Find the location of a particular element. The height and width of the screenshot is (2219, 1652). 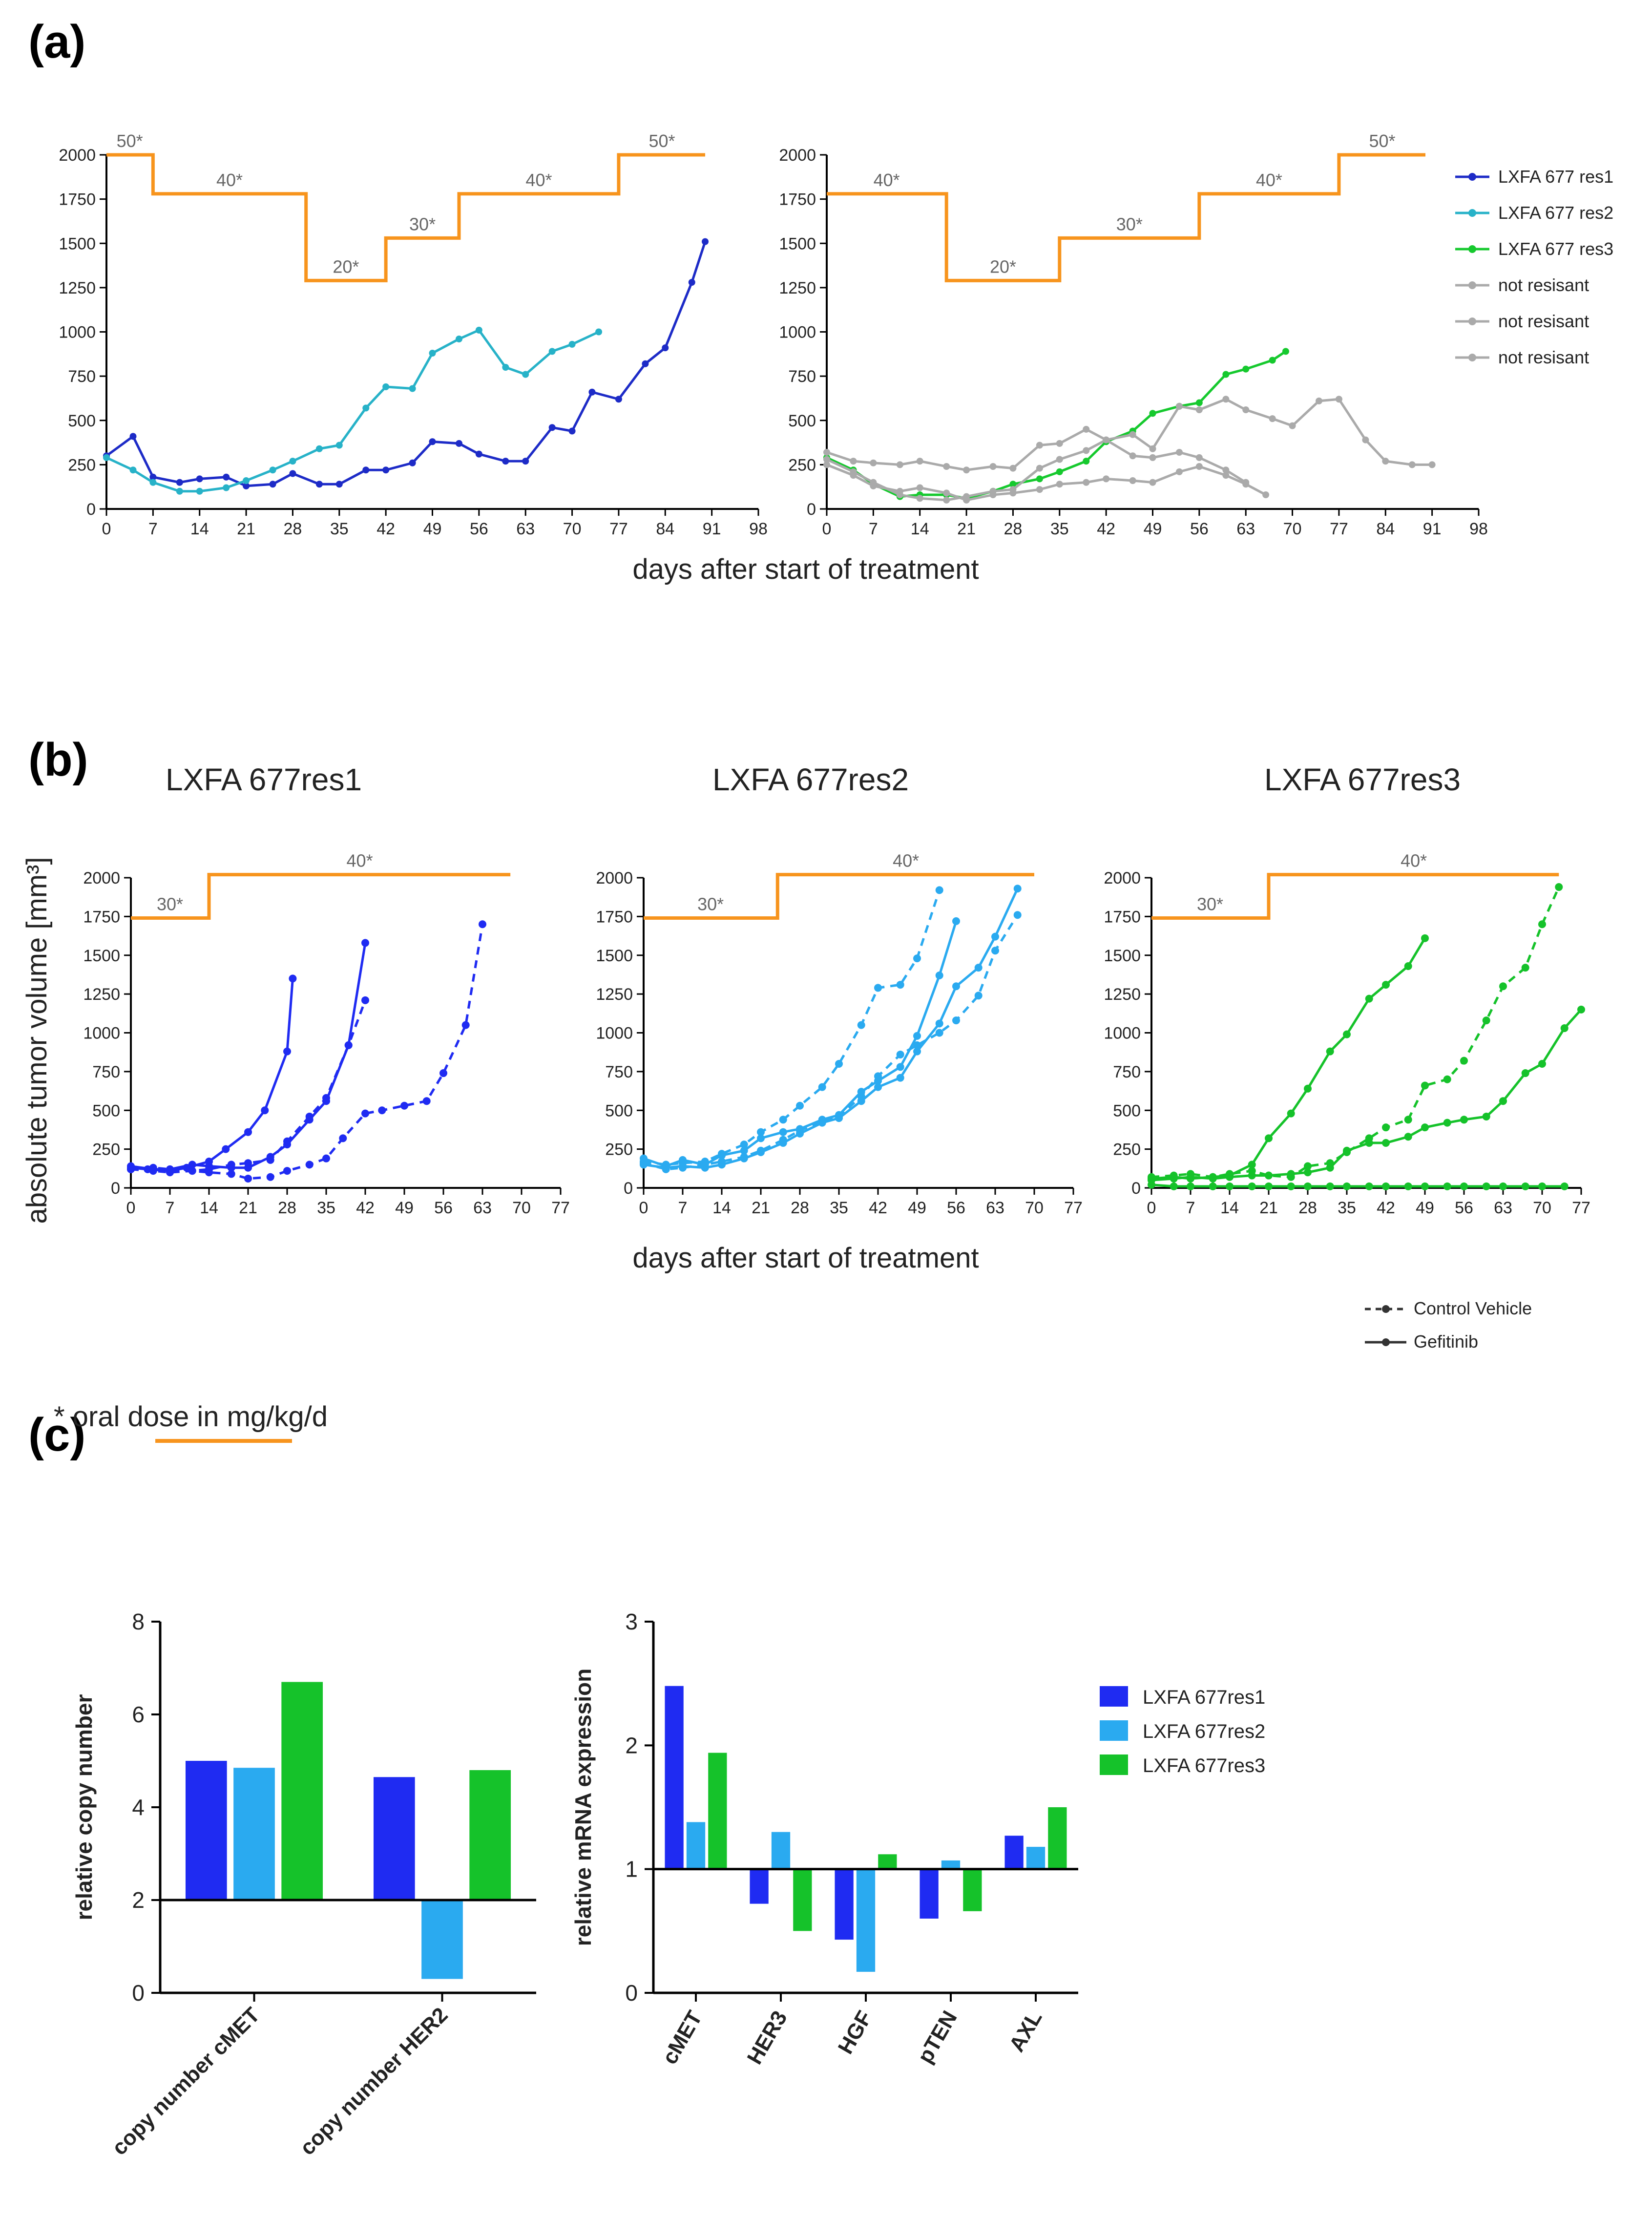

y-tick-label: 6 is located at coordinates (139, 1714).